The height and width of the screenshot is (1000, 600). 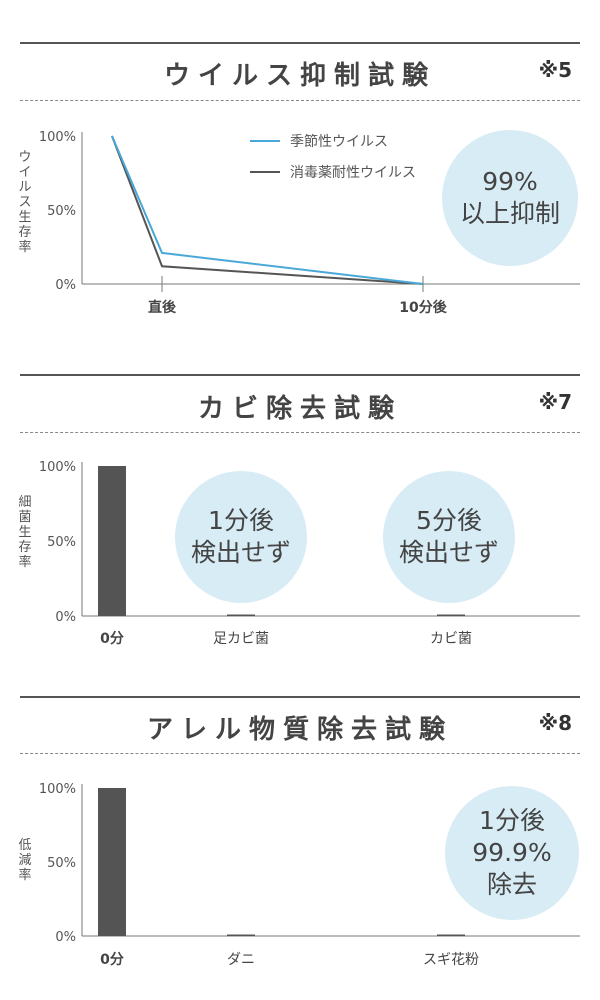 I want to click on legend-label: 消毒薬耐性ウイルス, so click(x=353, y=173).